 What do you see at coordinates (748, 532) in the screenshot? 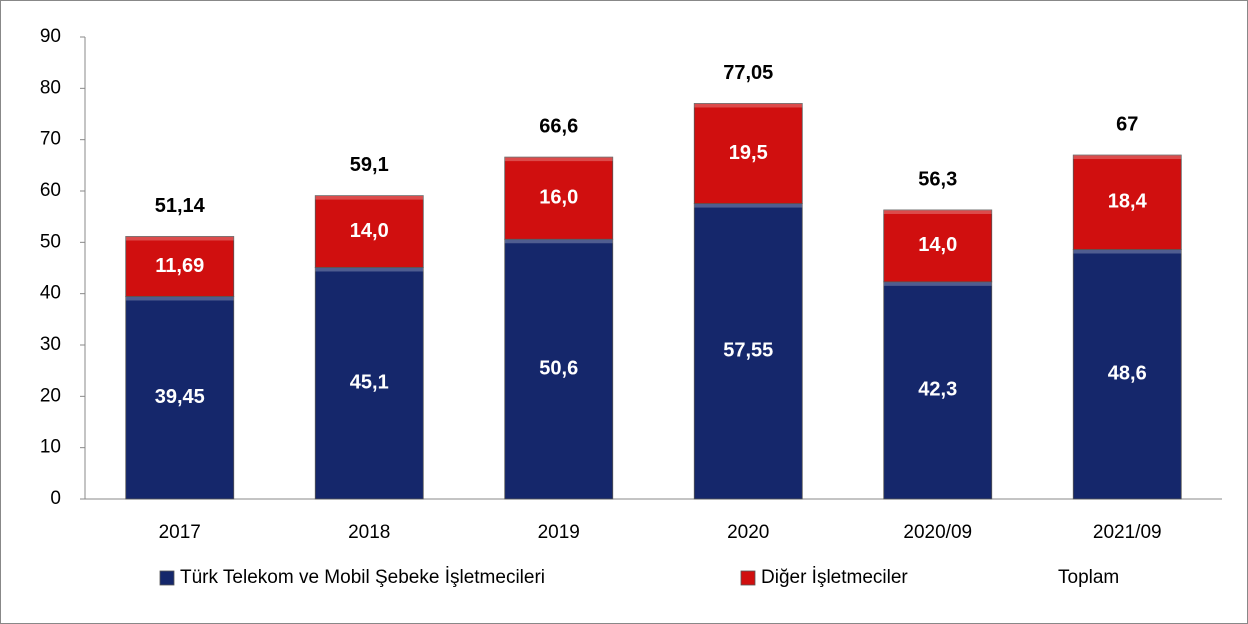
I see `x-tick-label: 2020` at bounding box center [748, 532].